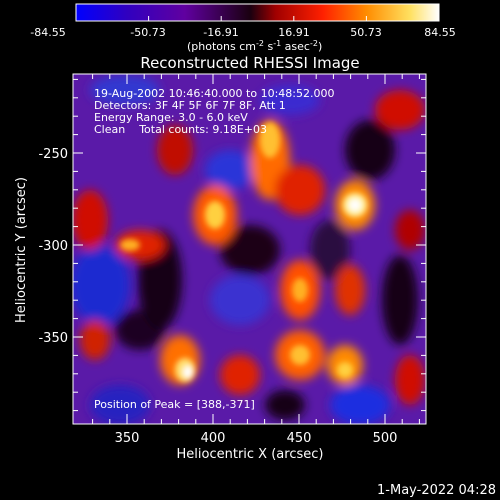 Image resolution: width=500 pixels, height=500 pixels. What do you see at coordinates (254, 46) in the screenshot?
I see `colorbar-unit-label: (photons cm-2 s-1 asec-2)` at bounding box center [254, 46].